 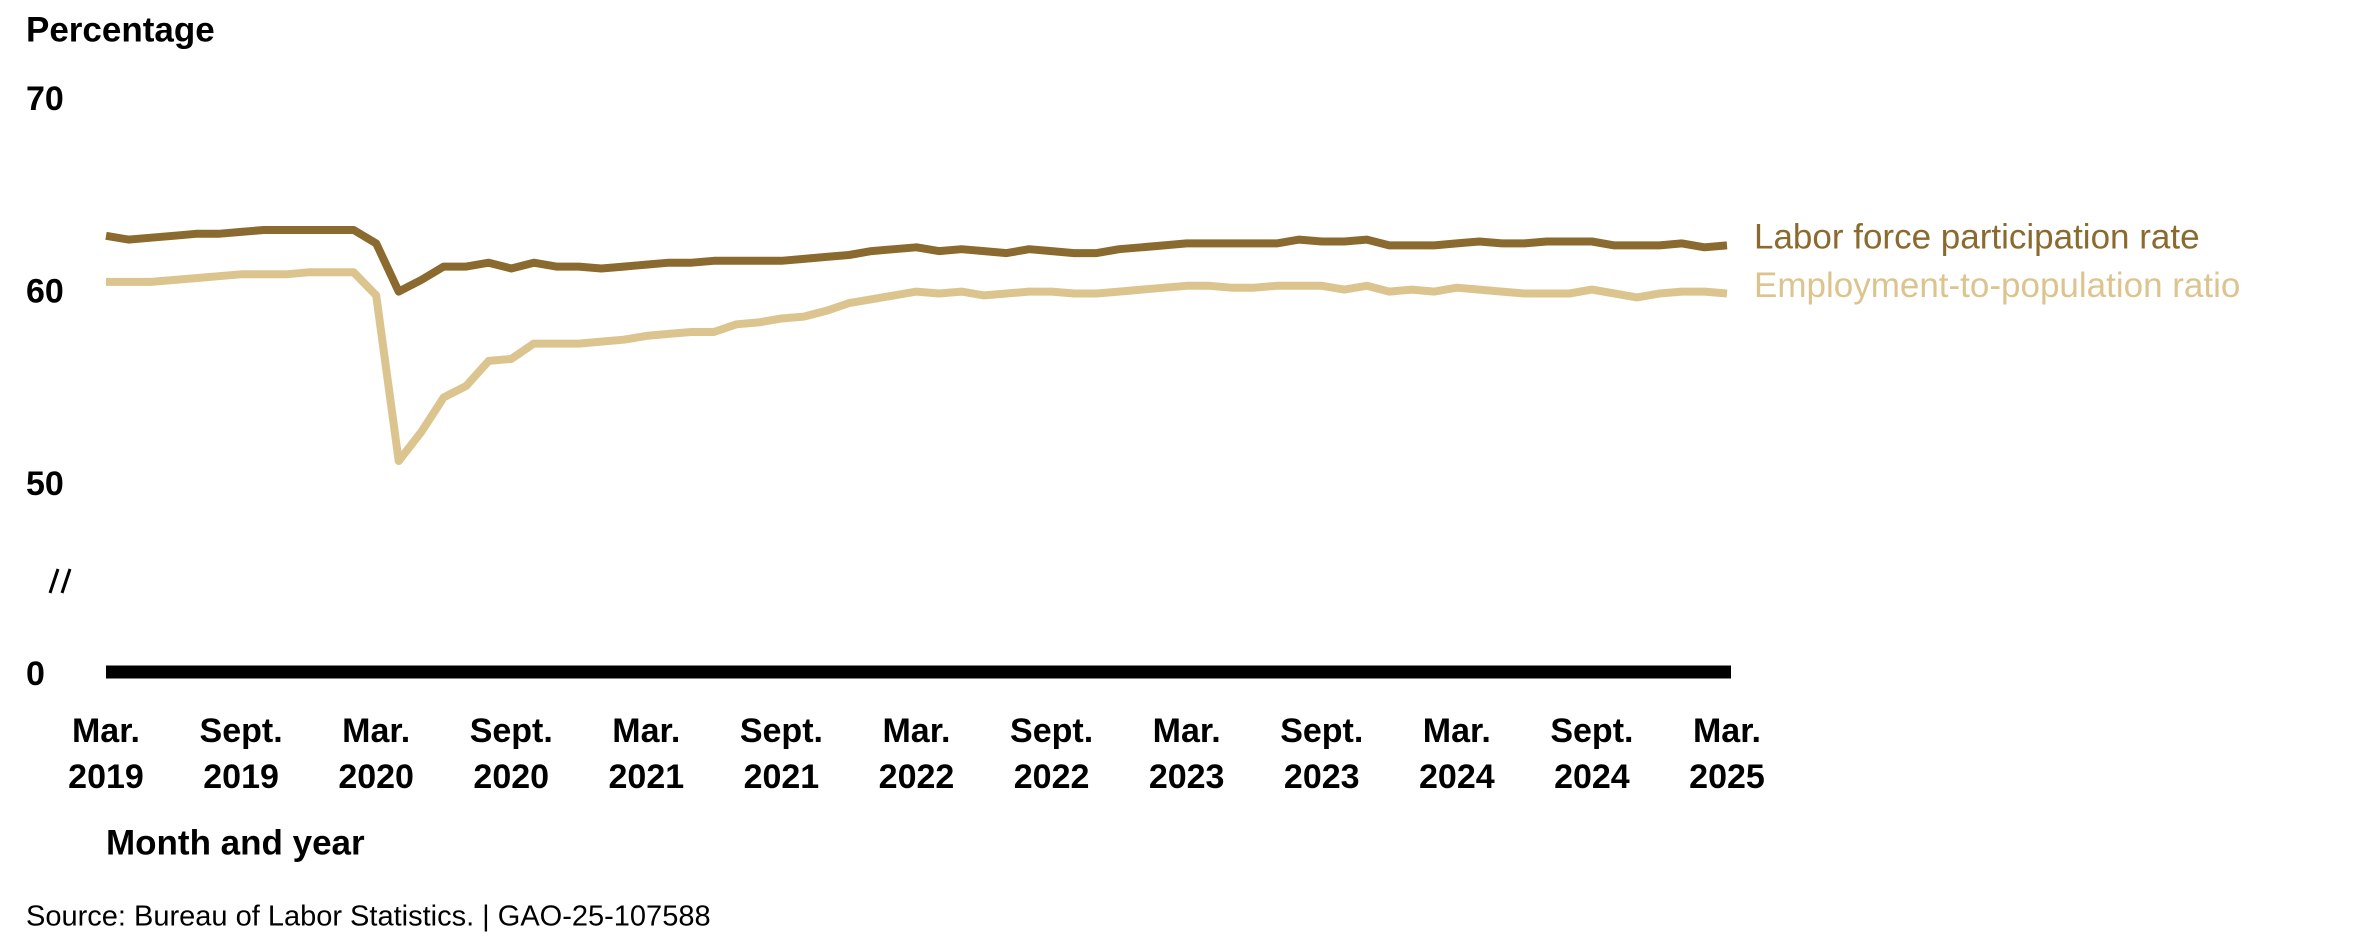 I want to click on x-tick-label: Sept. 2022, so click(x=1052, y=754).